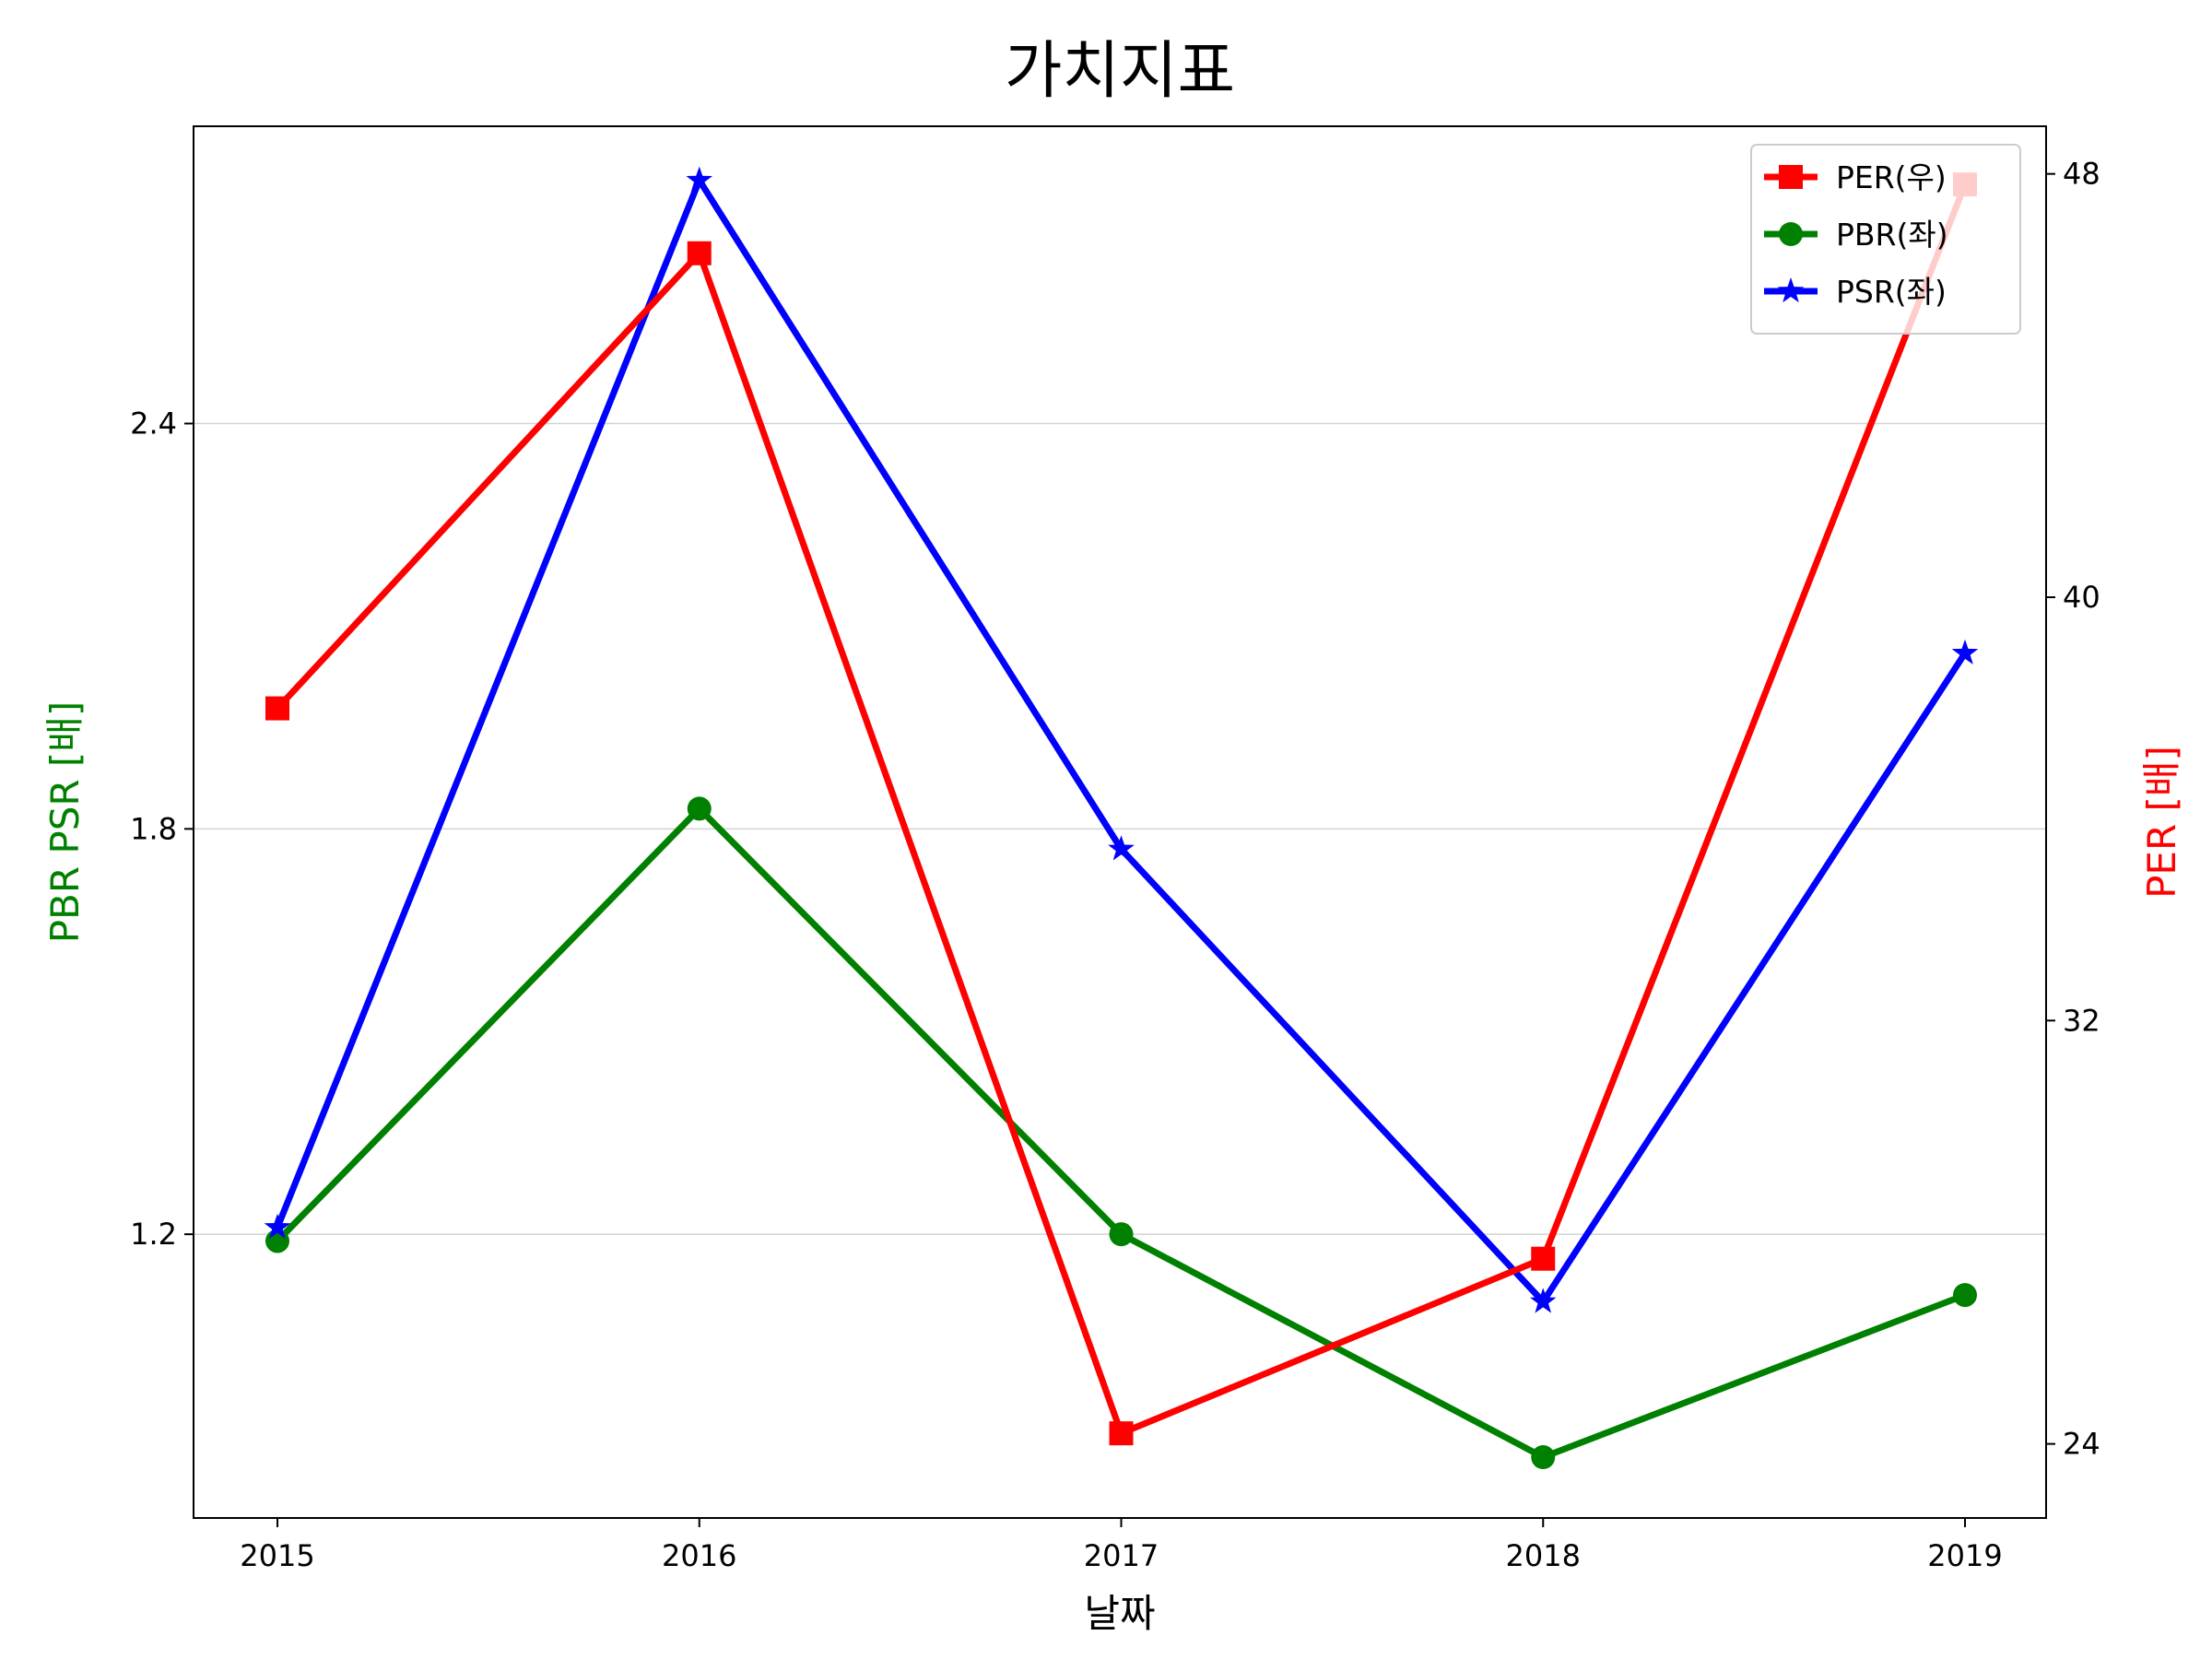 The height and width of the screenshot is (1659, 2212). What do you see at coordinates (277, 1555) in the screenshot?
I see `x-tick-label: 2015` at bounding box center [277, 1555].